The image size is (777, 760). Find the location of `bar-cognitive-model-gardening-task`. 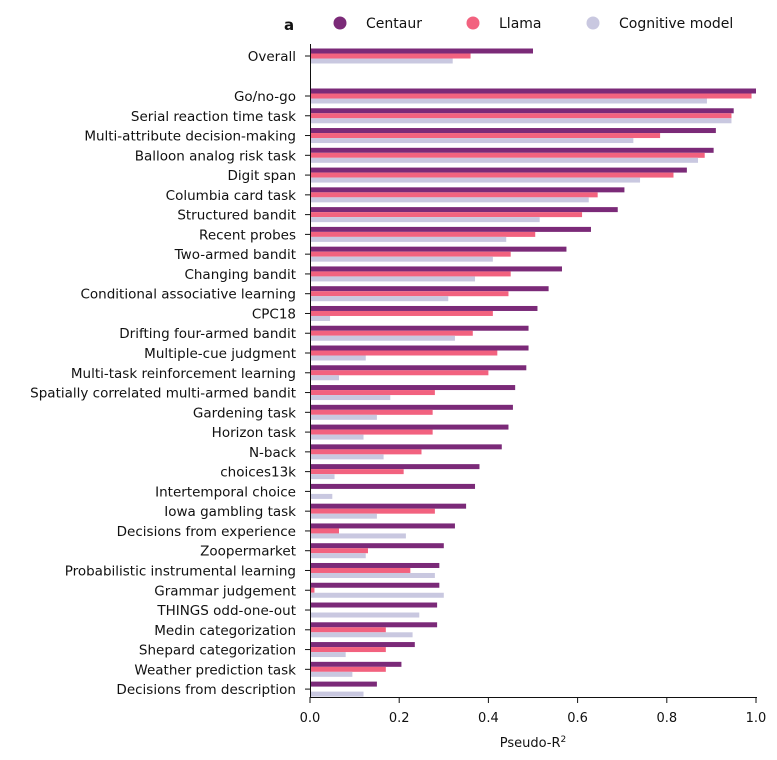

bar-cognitive-model-gardening-task is located at coordinates (344, 417).